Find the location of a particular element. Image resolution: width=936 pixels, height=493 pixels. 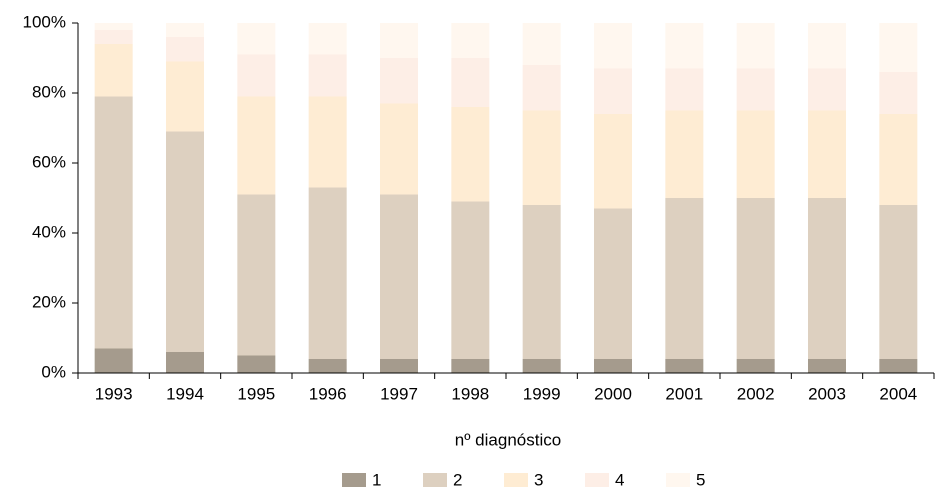

y-tick-label: 40% is located at coordinates (49, 231).